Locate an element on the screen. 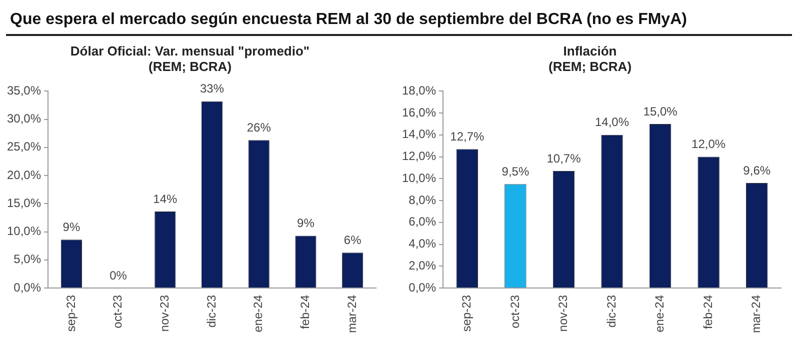 The image size is (800, 344). y-tick-label: 20,0% is located at coordinates (24, 175).